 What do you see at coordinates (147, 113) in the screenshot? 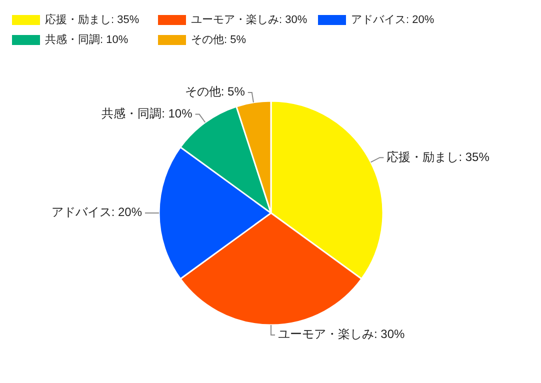
I see `slice-label: 共感・同調: 10%` at bounding box center [147, 113].